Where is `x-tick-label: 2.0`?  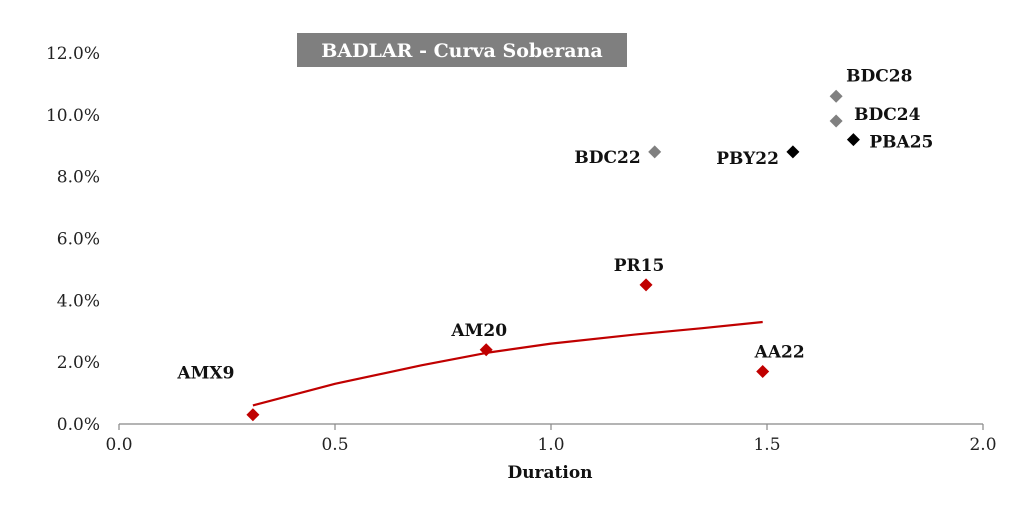
x-tick-label: 2.0 is located at coordinates (982, 445).